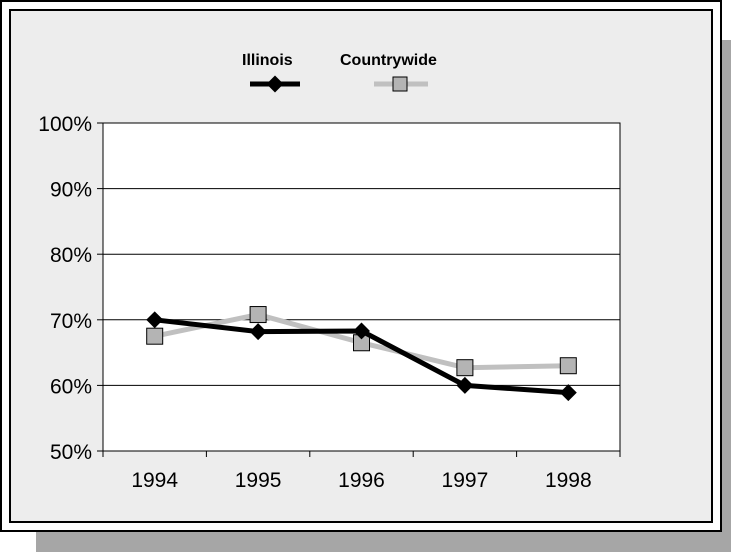  I want to click on series-illinois, so click(361, 356).